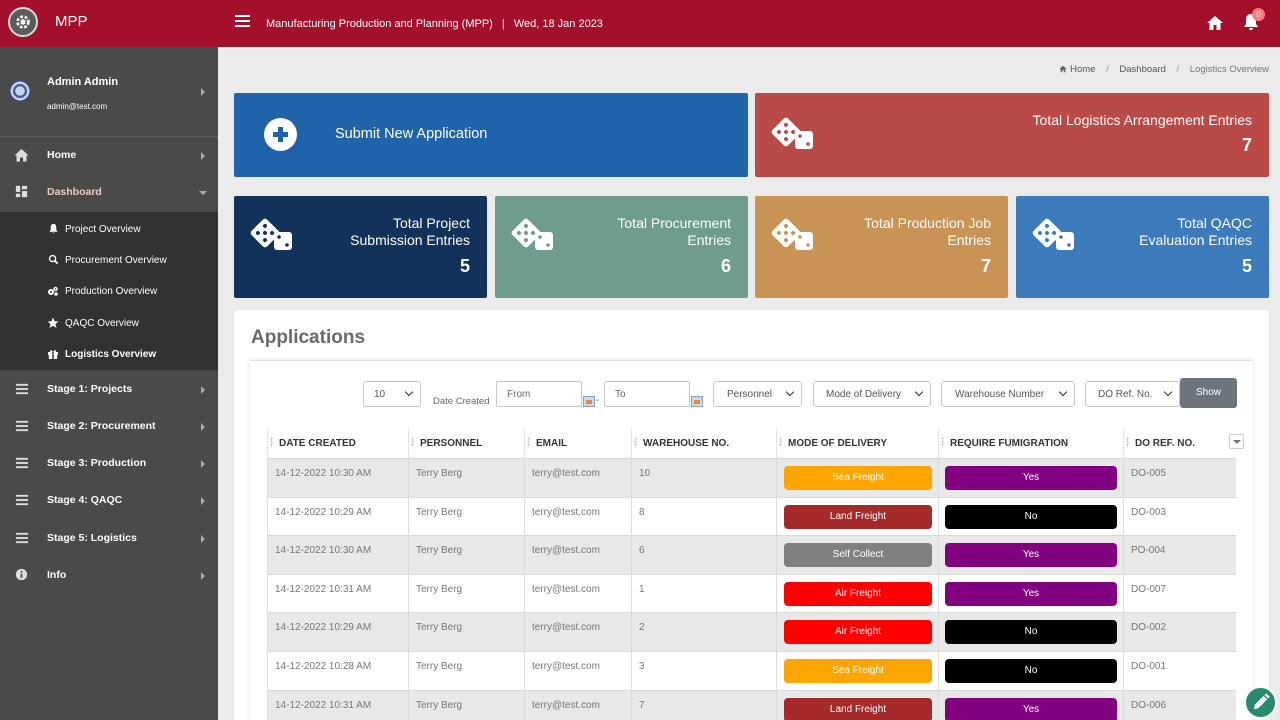  What do you see at coordinates (20, 91) in the screenshot?
I see `avatar` at bounding box center [20, 91].